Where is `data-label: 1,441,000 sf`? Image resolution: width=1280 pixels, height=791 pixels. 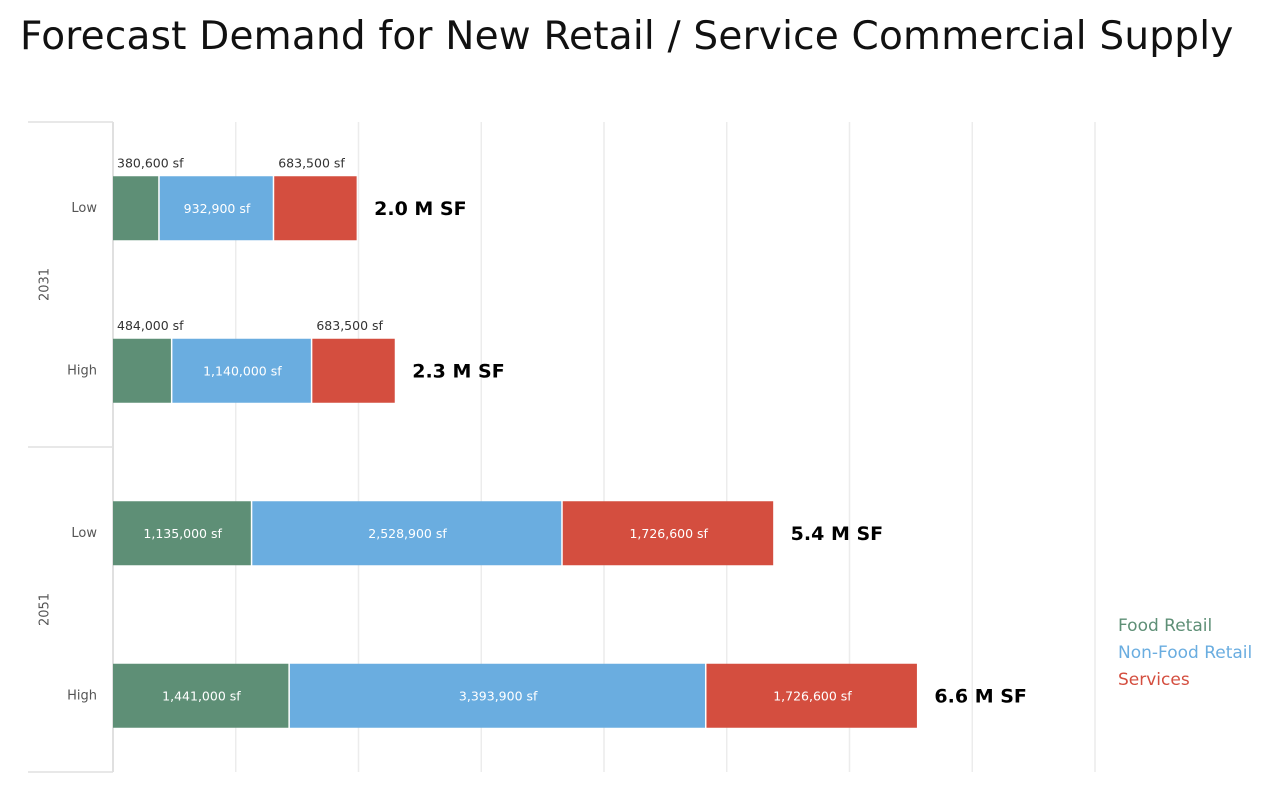
data-label: 1,441,000 sf is located at coordinates (201, 695).